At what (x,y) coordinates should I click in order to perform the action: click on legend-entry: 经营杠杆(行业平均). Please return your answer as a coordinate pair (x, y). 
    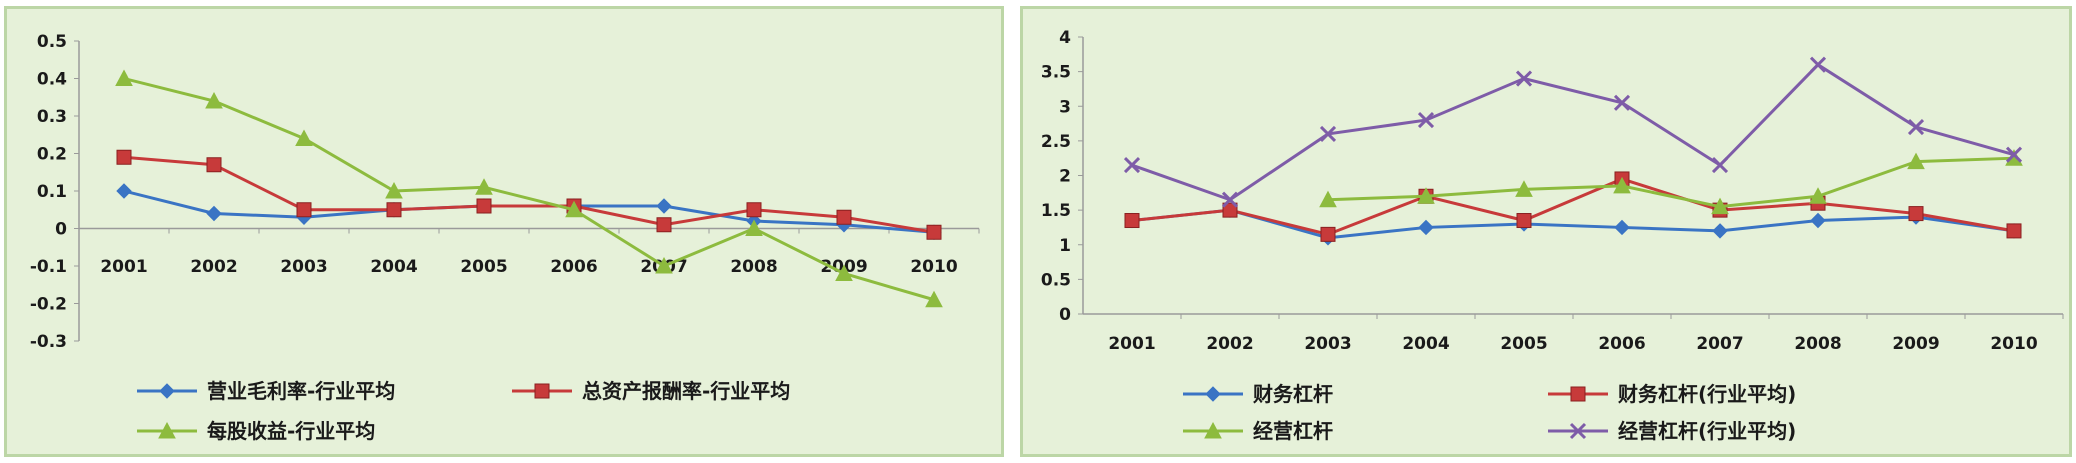
    Looking at the image, I should click on (1672, 431).